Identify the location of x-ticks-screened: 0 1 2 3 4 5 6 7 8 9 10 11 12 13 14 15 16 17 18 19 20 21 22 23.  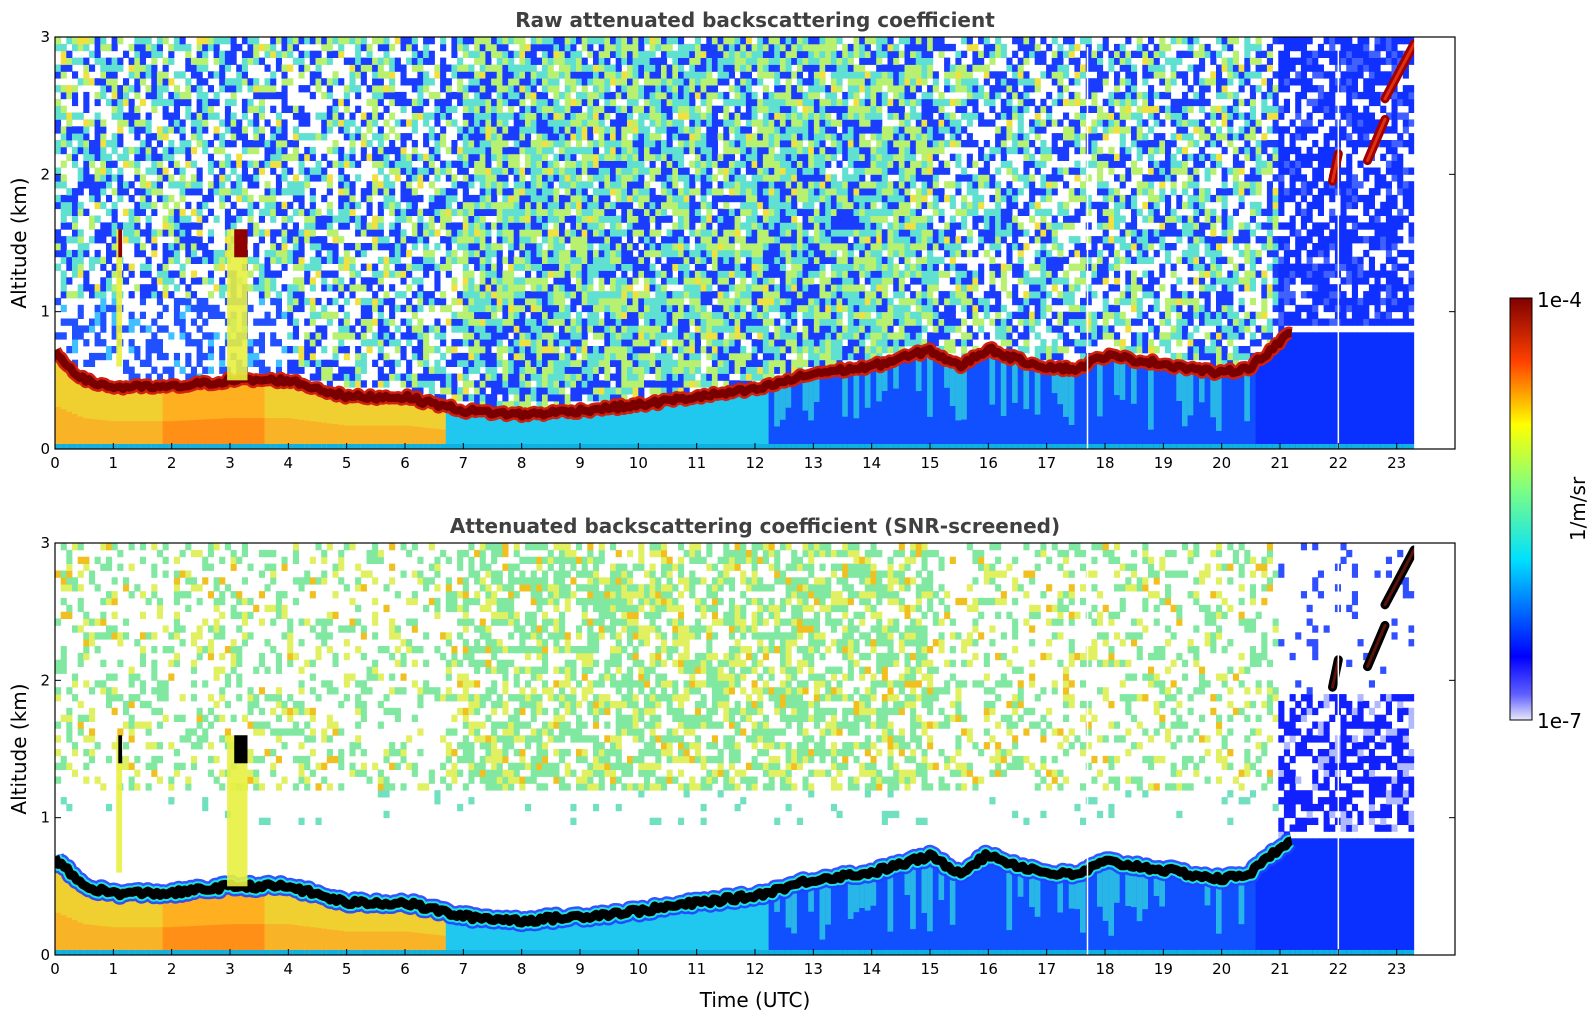
(728, 963).